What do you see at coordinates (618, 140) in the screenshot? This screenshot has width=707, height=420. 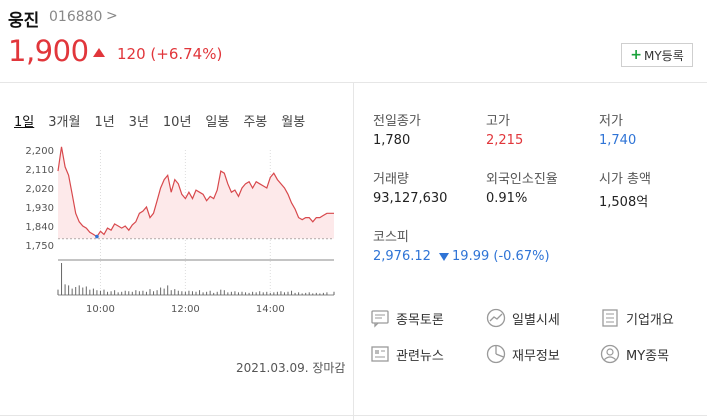 I see `low-value: 1,740` at bounding box center [618, 140].